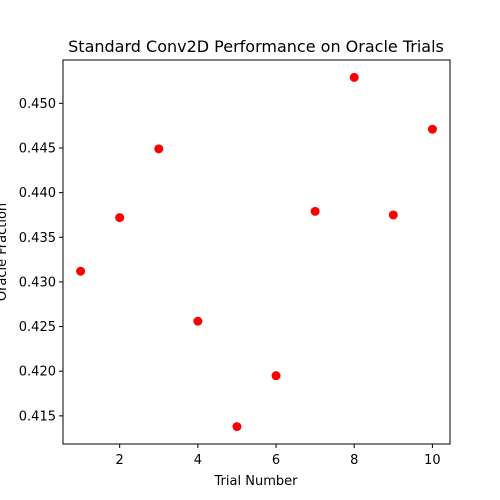 The width and height of the screenshot is (500, 500). Describe the element at coordinates (37, 148) in the screenshot. I see `y-tick-label: 0.445` at that location.